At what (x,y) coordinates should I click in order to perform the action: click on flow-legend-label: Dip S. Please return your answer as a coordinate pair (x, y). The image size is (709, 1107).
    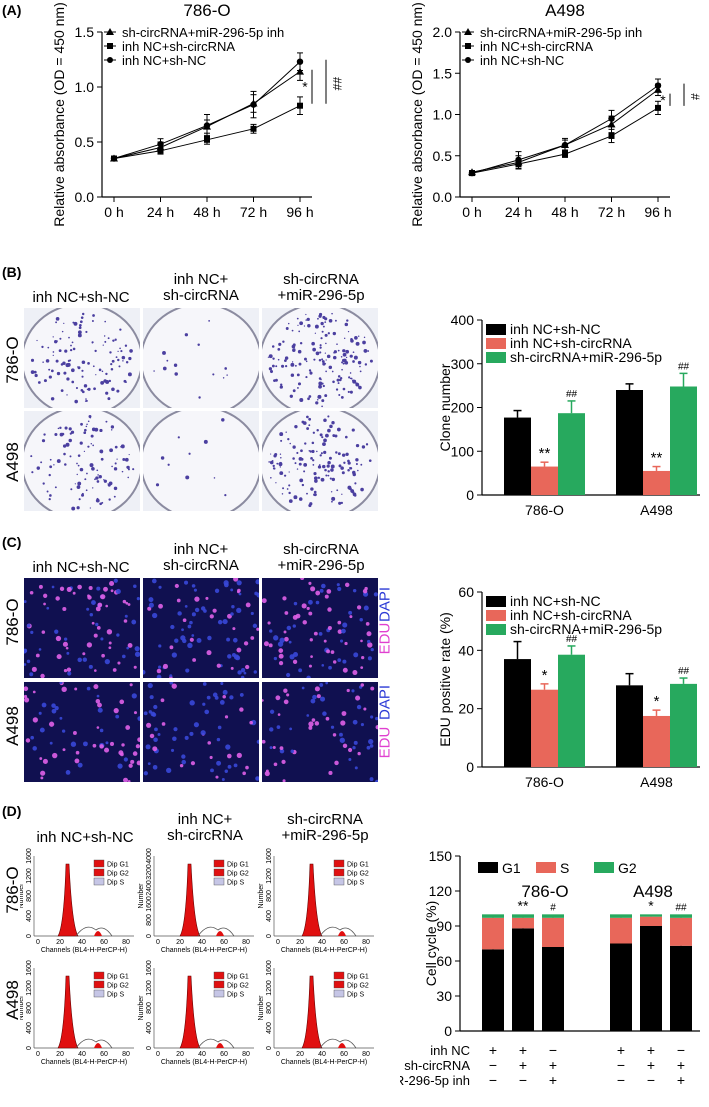
    Looking at the image, I should click on (115, 995).